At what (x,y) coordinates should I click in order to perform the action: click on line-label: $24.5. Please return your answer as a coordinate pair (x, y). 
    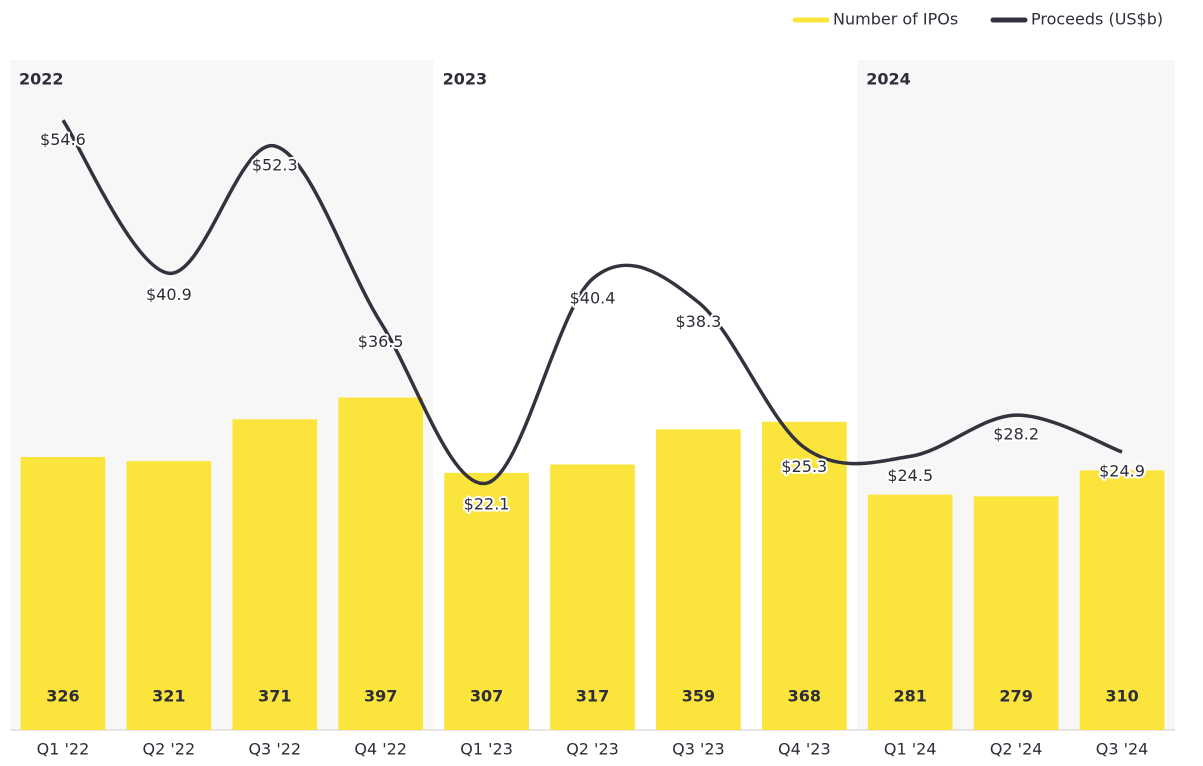
    Looking at the image, I should click on (910, 475).